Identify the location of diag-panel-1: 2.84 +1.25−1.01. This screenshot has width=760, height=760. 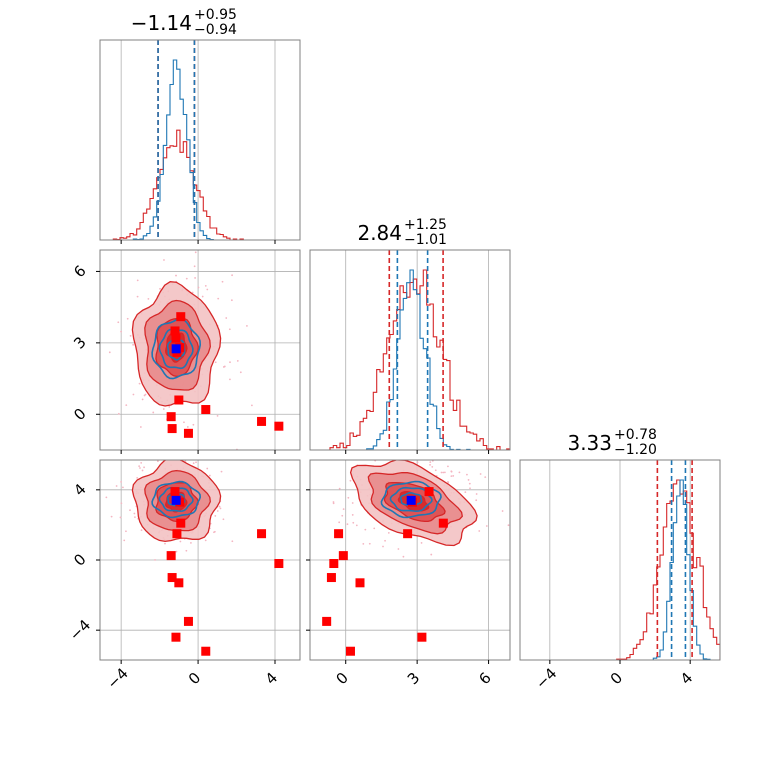
(410, 335).